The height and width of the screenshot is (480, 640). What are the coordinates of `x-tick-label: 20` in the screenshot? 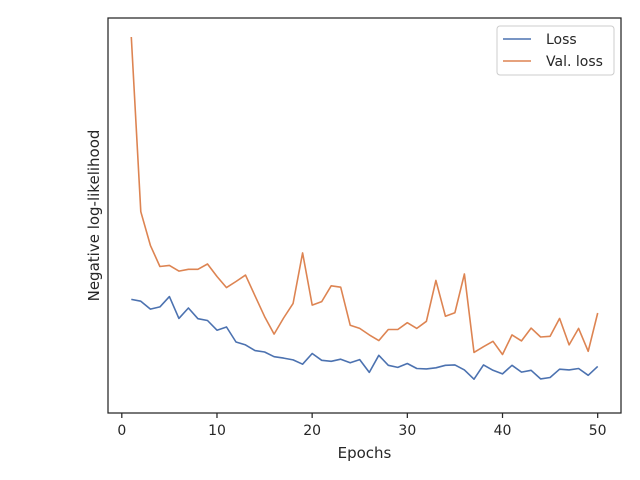 It's located at (312, 431).